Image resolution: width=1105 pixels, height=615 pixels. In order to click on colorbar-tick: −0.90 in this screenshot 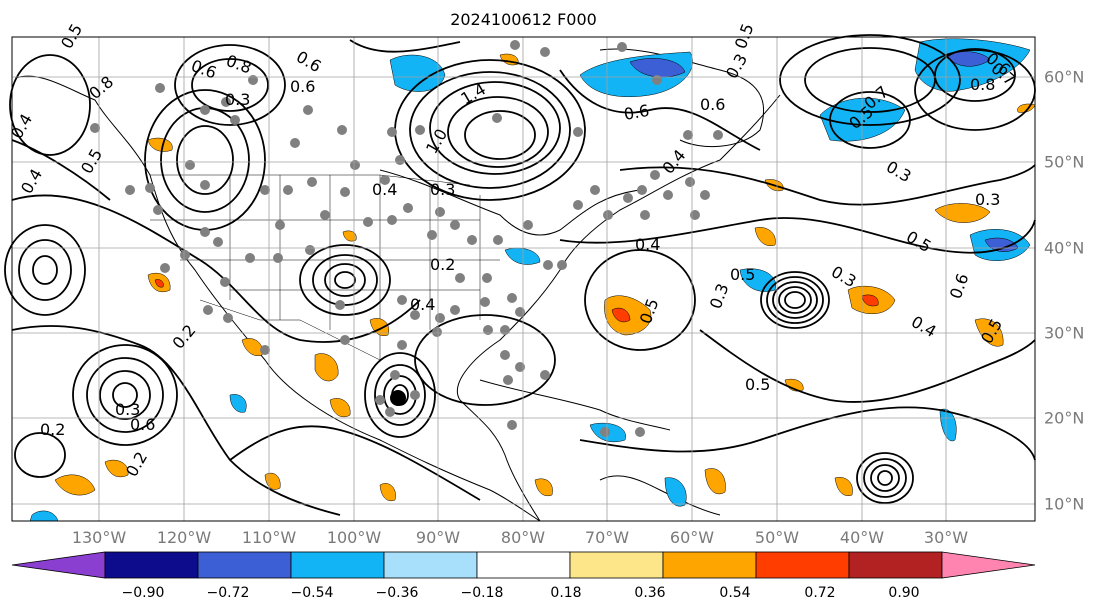, I will do `click(143, 593)`.